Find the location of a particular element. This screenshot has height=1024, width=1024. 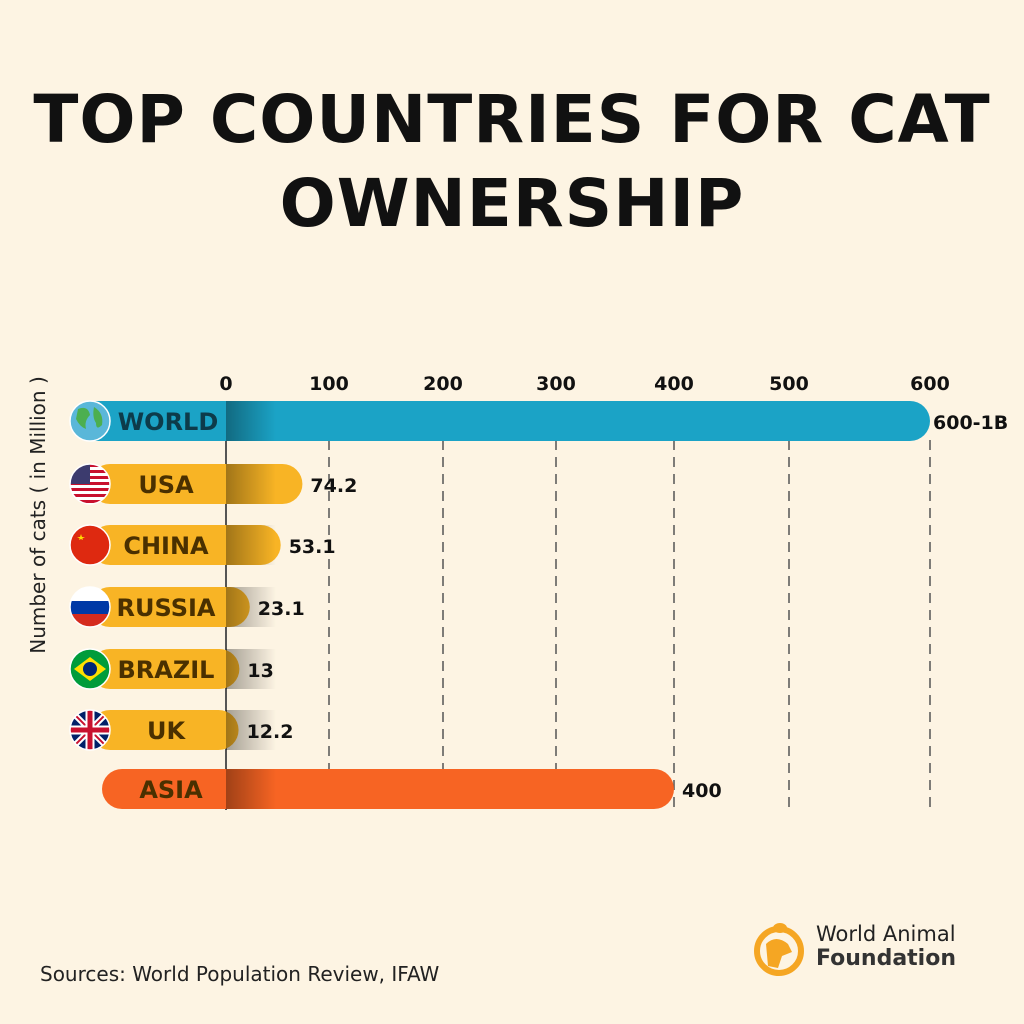

x-tick-label: 400 is located at coordinates (674, 384).